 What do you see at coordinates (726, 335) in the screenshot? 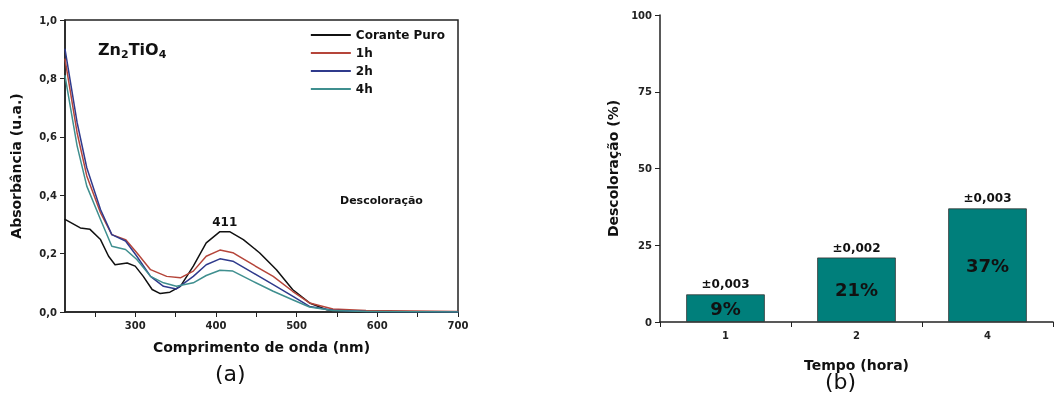
I see `x-tick-label: 1` at bounding box center [726, 335].